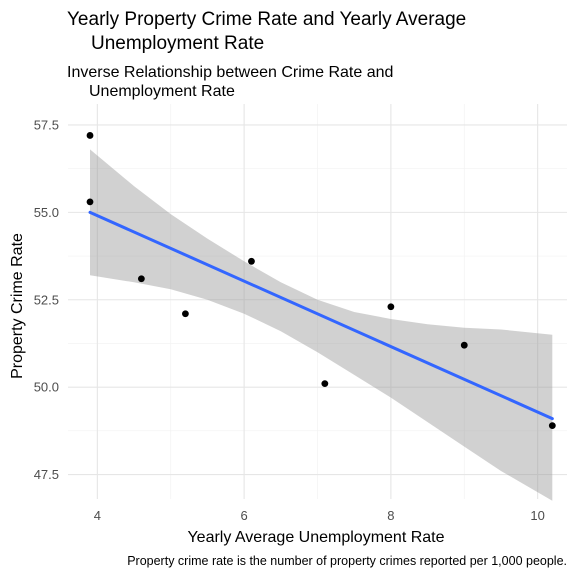  What do you see at coordinates (97, 515) in the screenshot?
I see `x-tick-label: 4` at bounding box center [97, 515].